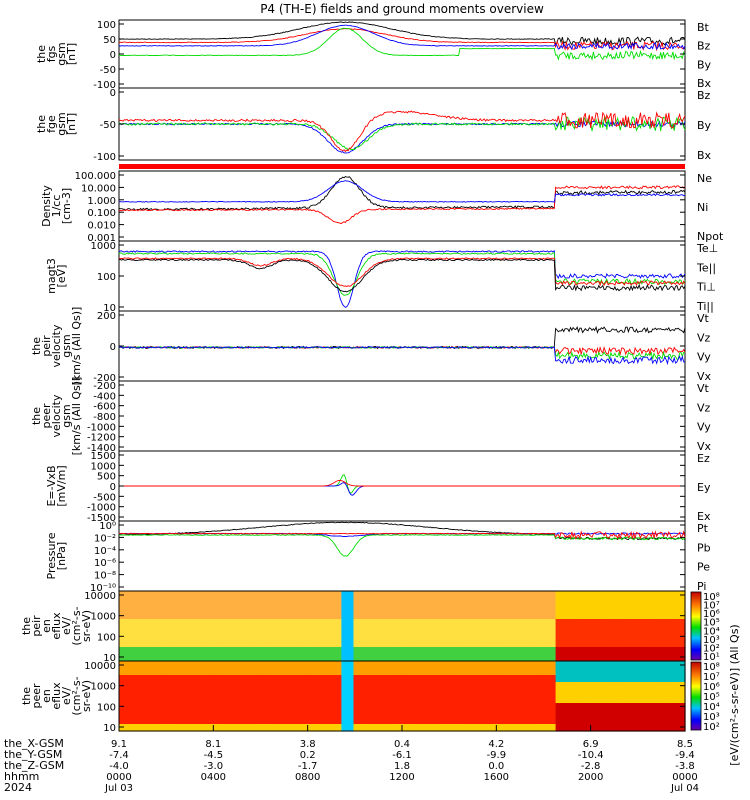  I want to click on x-tick-label: -6.1, so click(402, 755).